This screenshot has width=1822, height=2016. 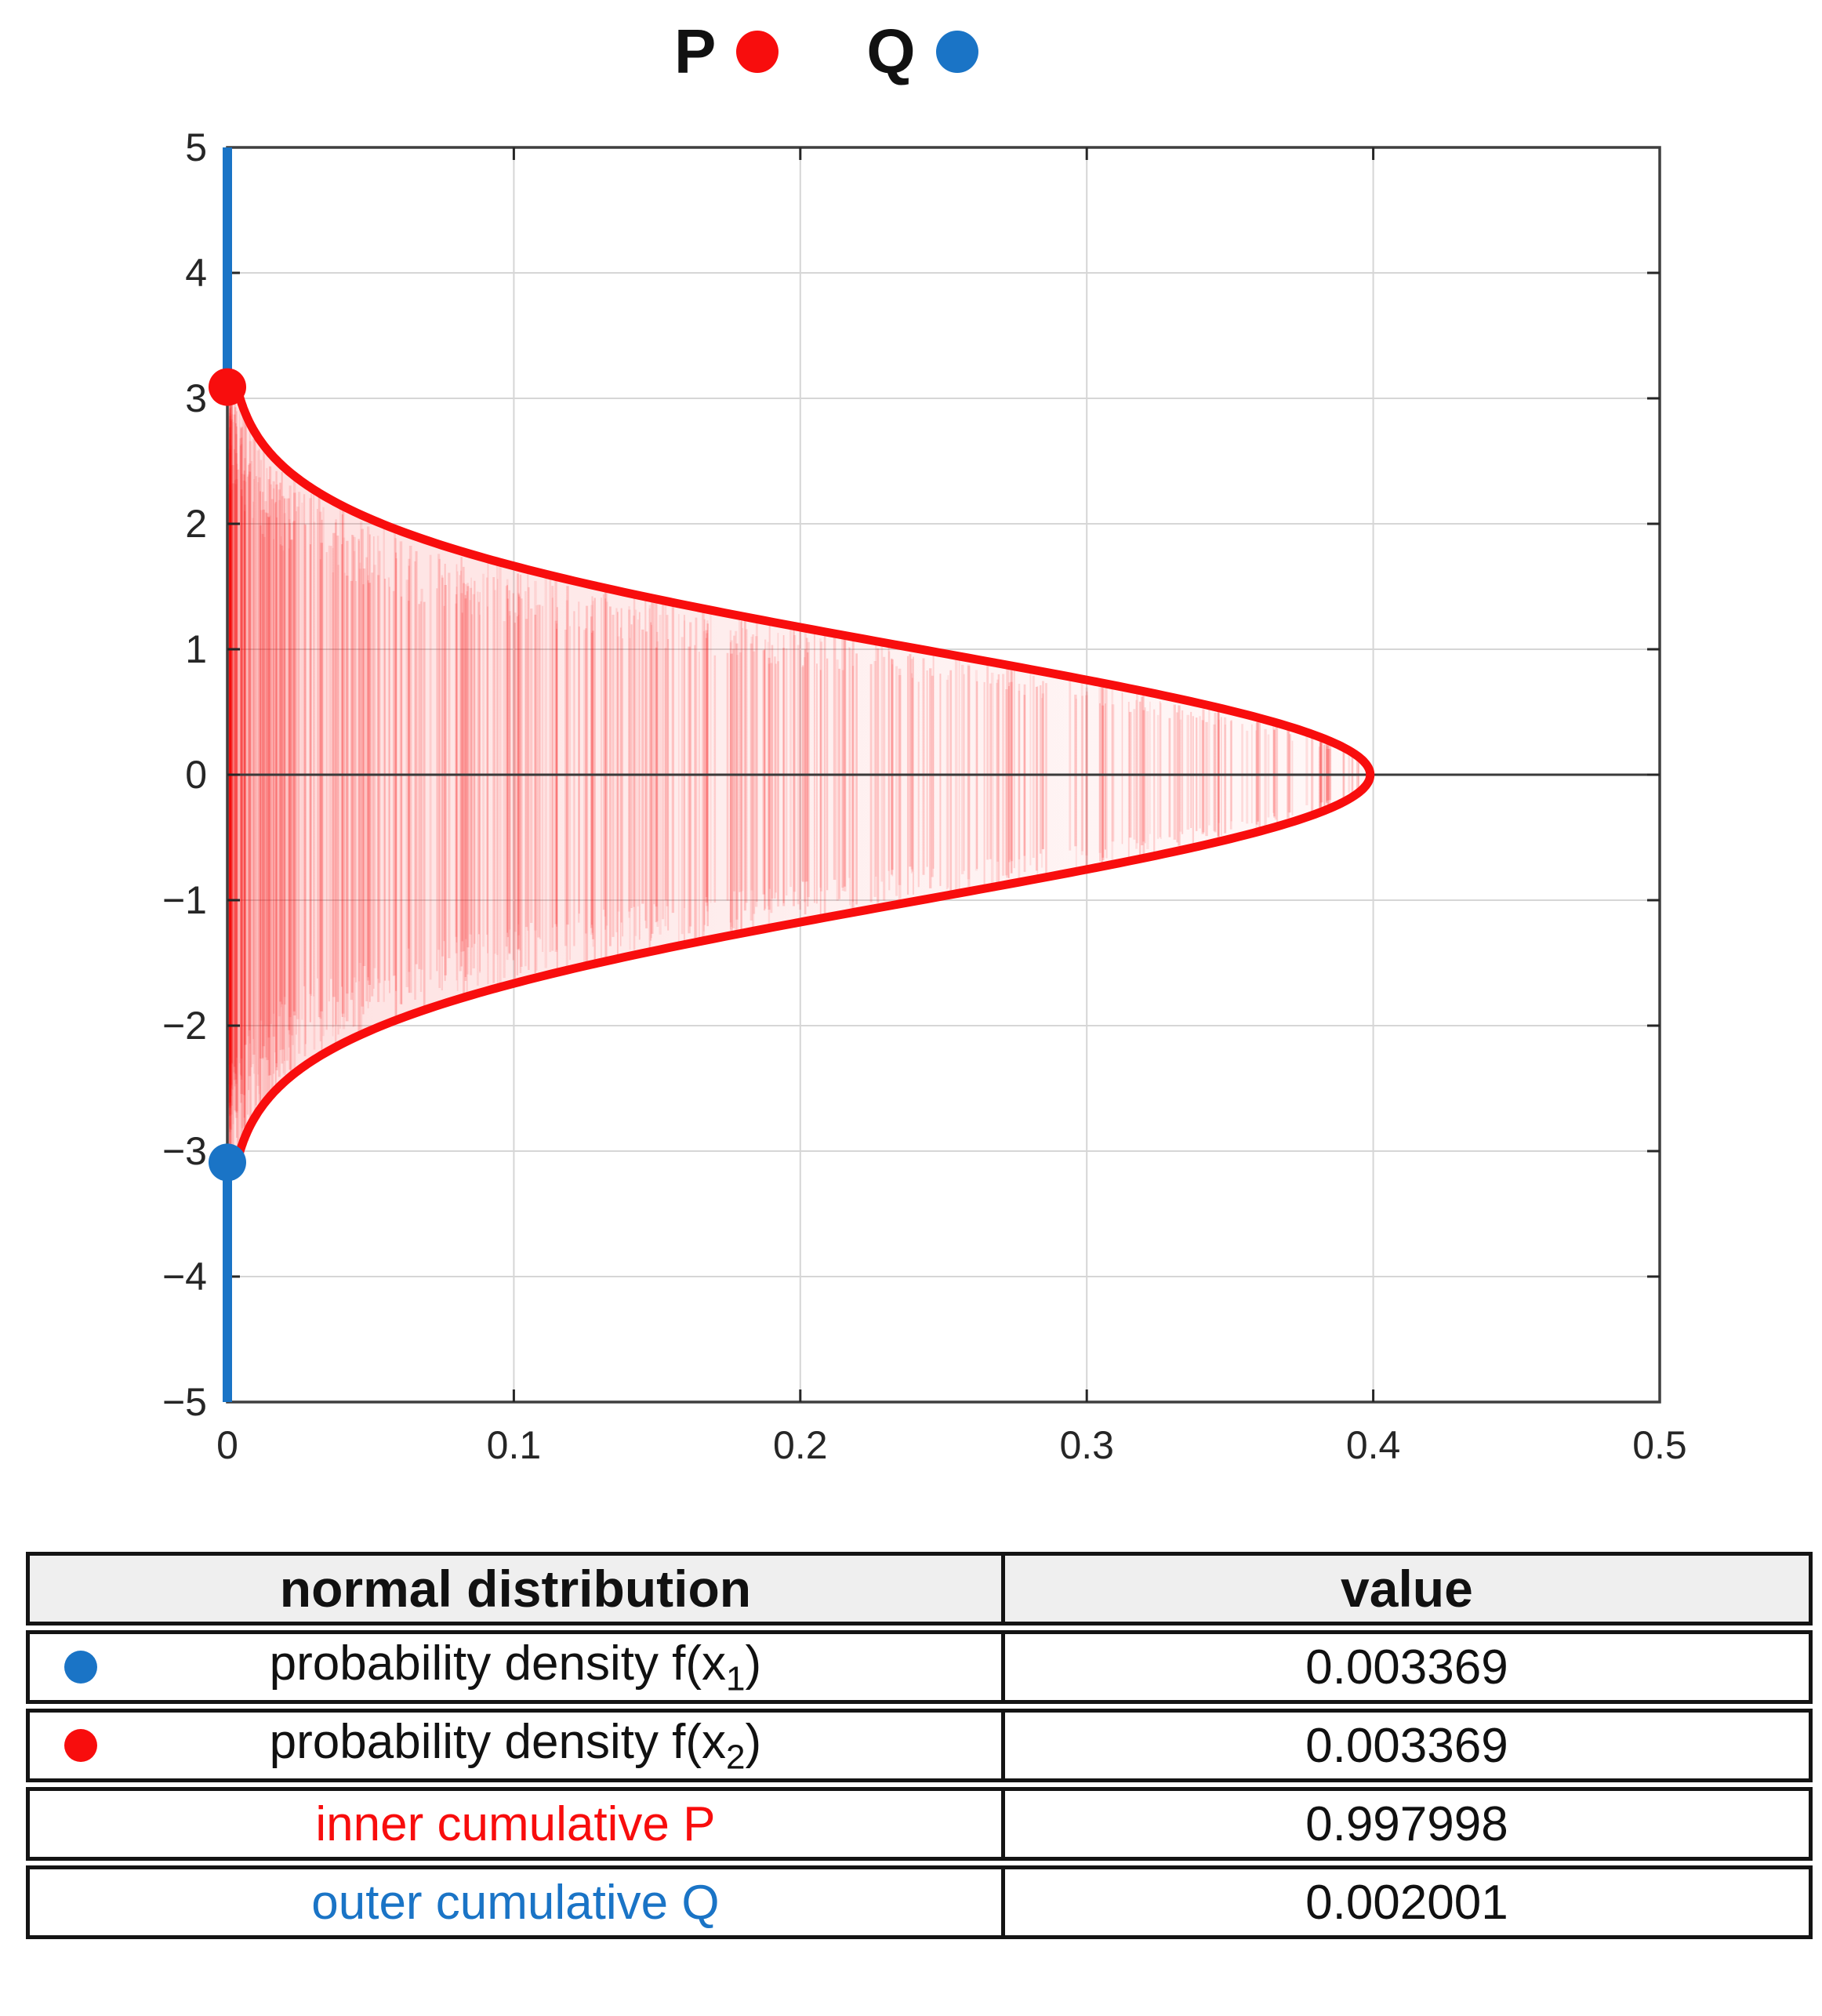 I want to click on blue-dot-icon, so click(x=81, y=1667).